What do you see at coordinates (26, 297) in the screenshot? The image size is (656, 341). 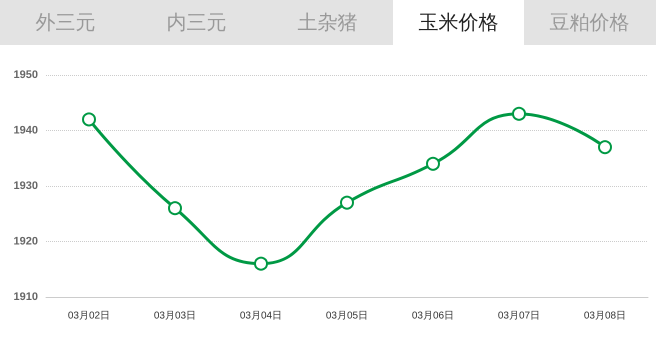 I see `y-tick-label: 1910` at bounding box center [26, 297].